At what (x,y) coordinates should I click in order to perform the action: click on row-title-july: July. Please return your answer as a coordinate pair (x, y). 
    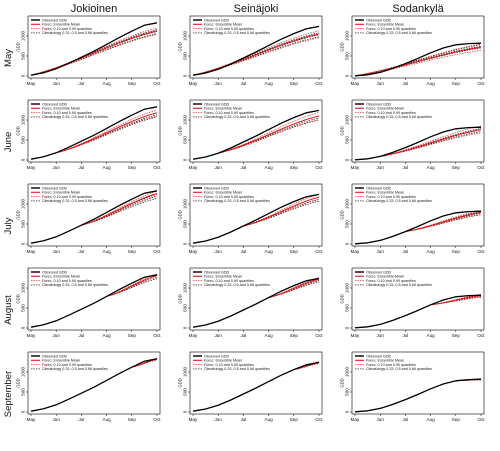
    Looking at the image, I should click on (8, 225).